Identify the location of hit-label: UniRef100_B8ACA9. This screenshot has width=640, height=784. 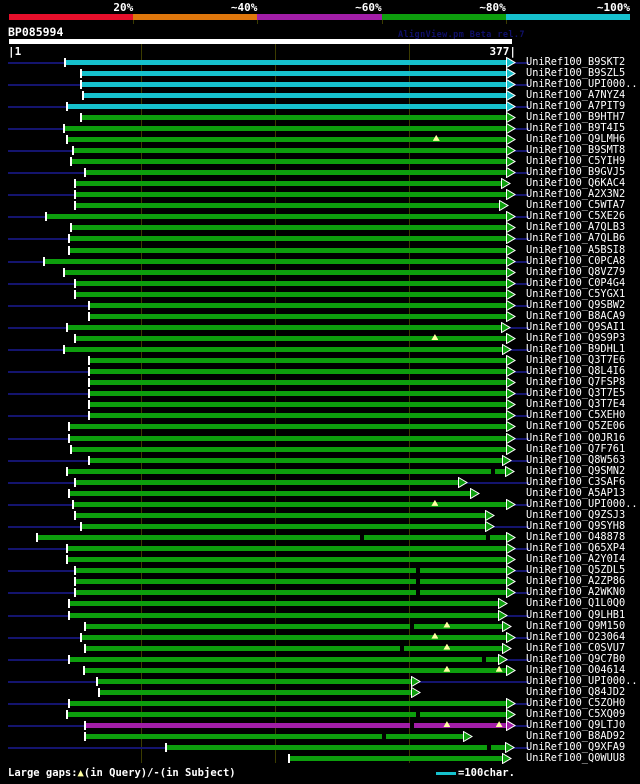
(576, 315).